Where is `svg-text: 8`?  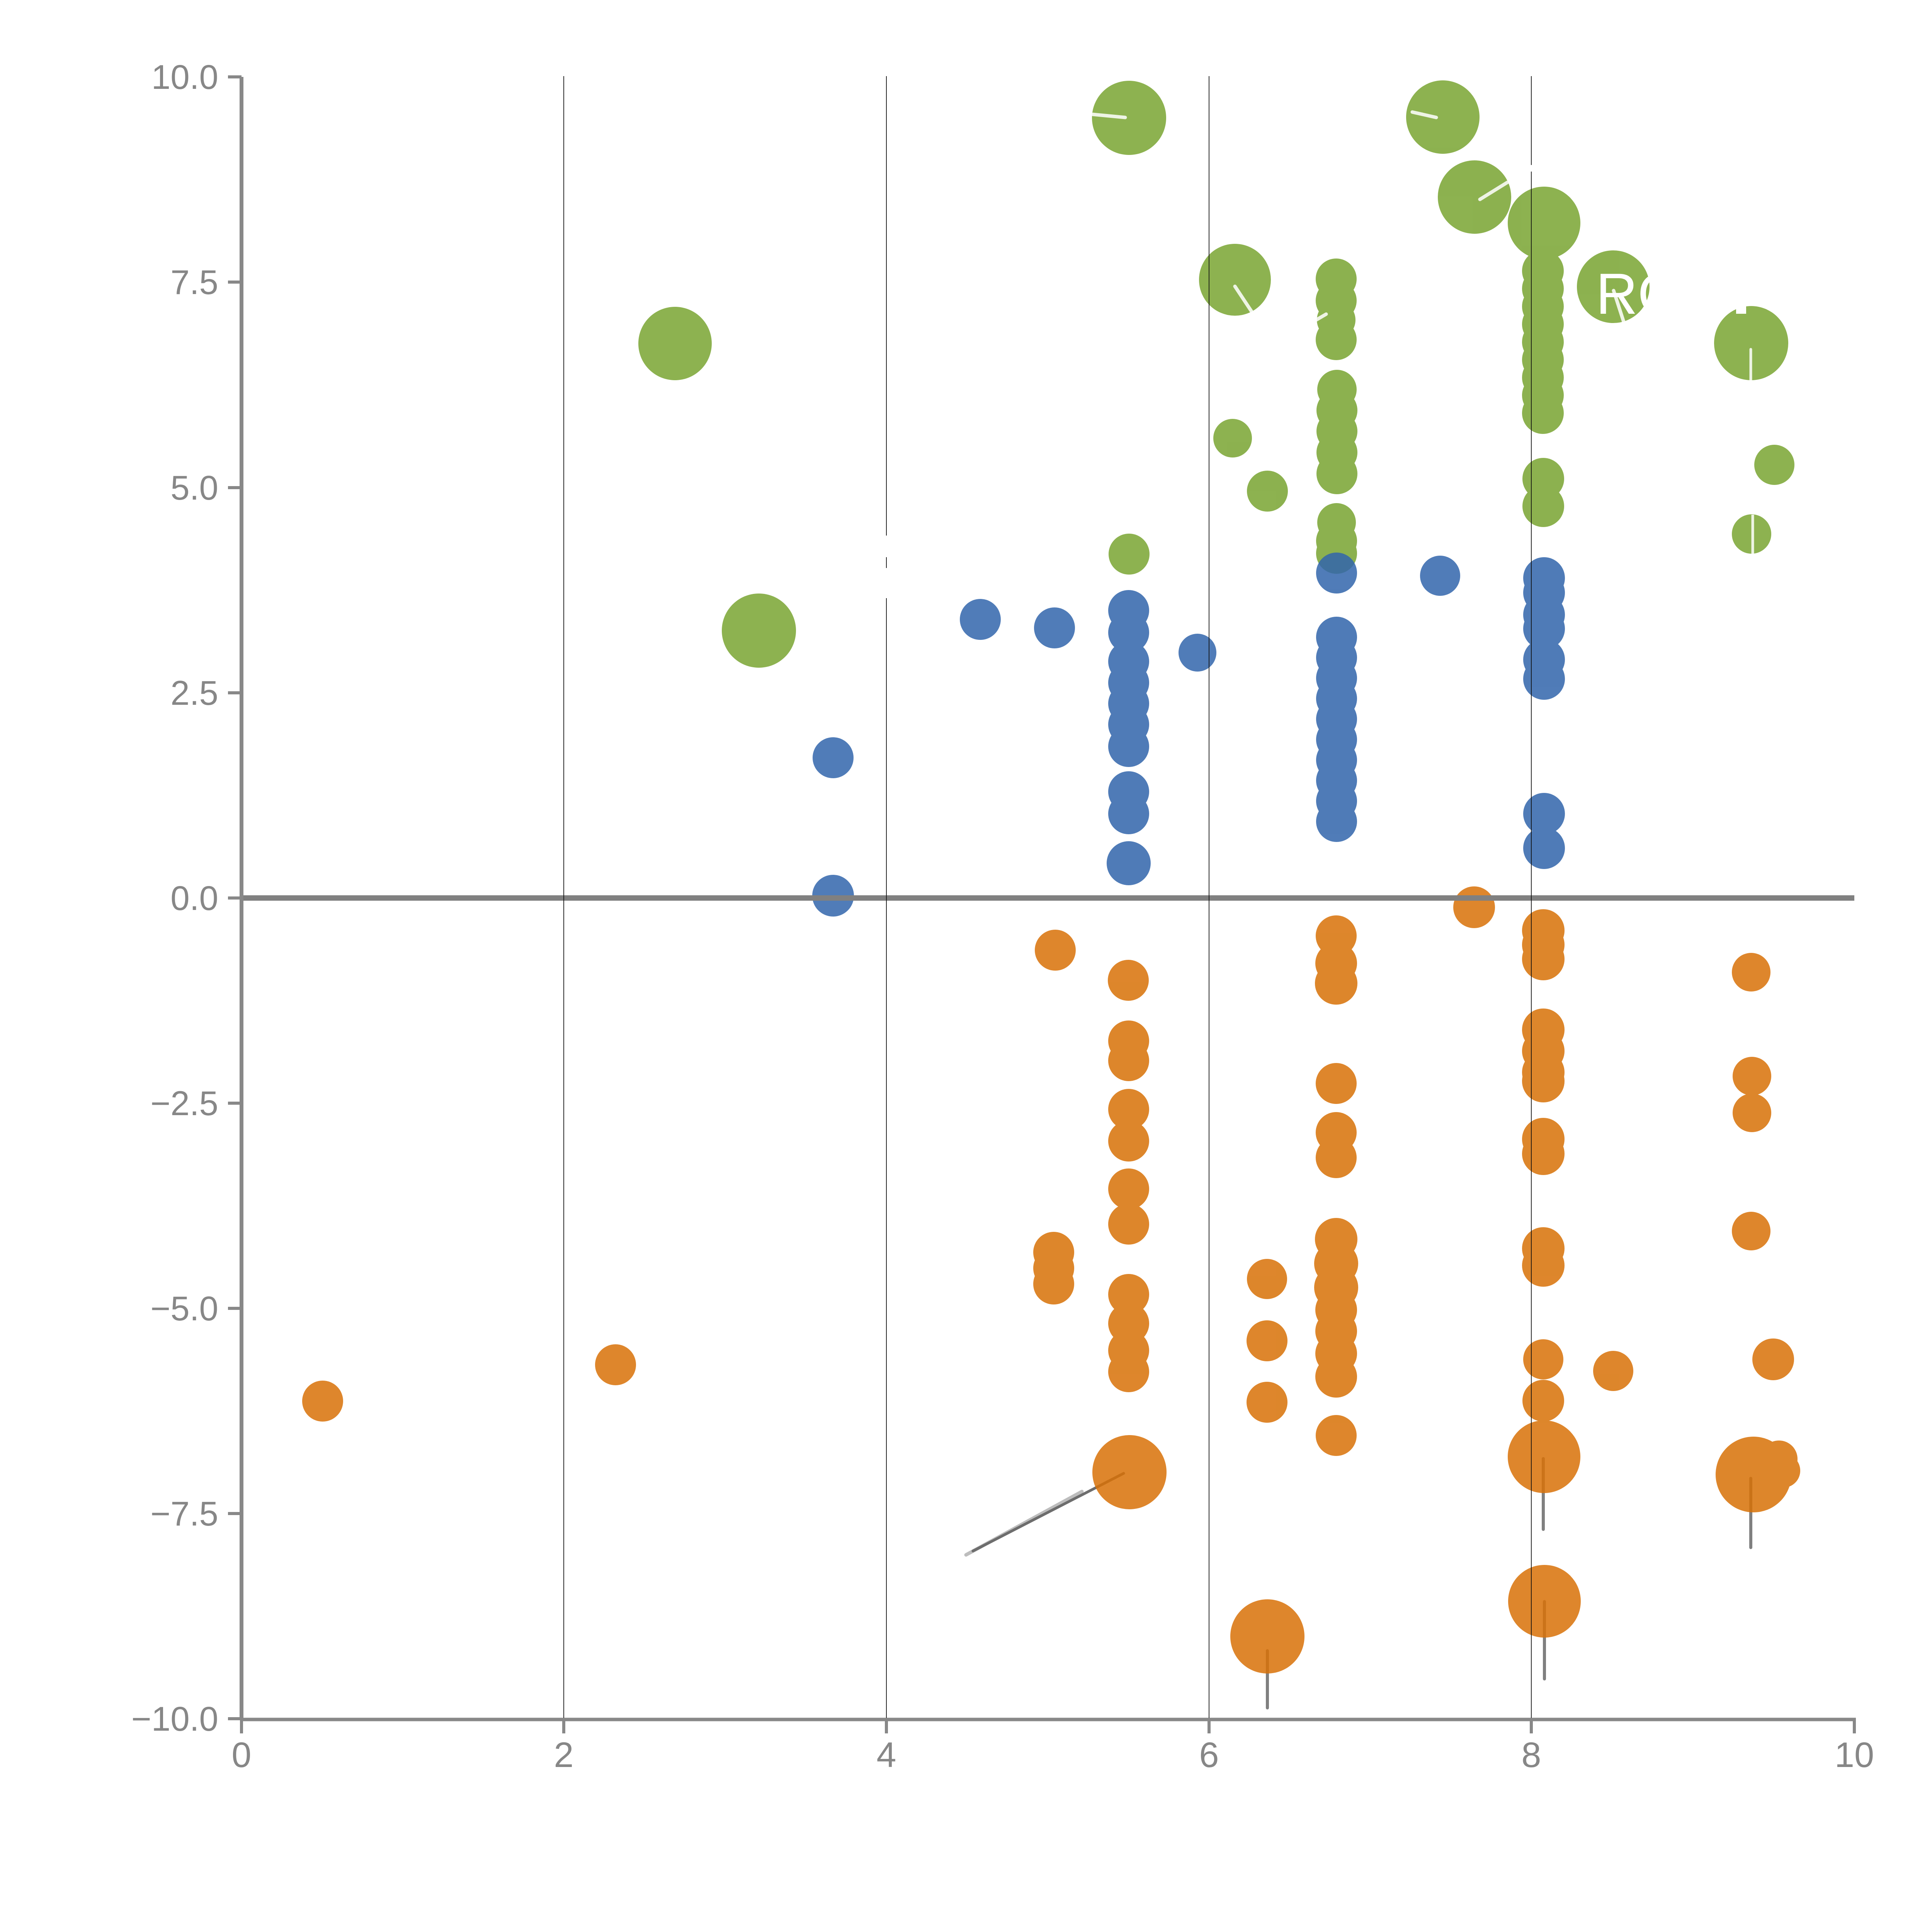
svg-text: 8 is located at coordinates (1531, 1755).